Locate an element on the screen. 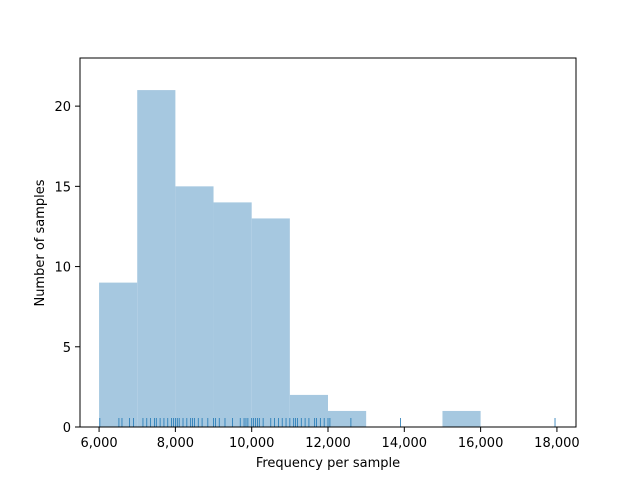 This screenshot has width=640, height=480. y-tick-label: 5 is located at coordinates (67, 348).